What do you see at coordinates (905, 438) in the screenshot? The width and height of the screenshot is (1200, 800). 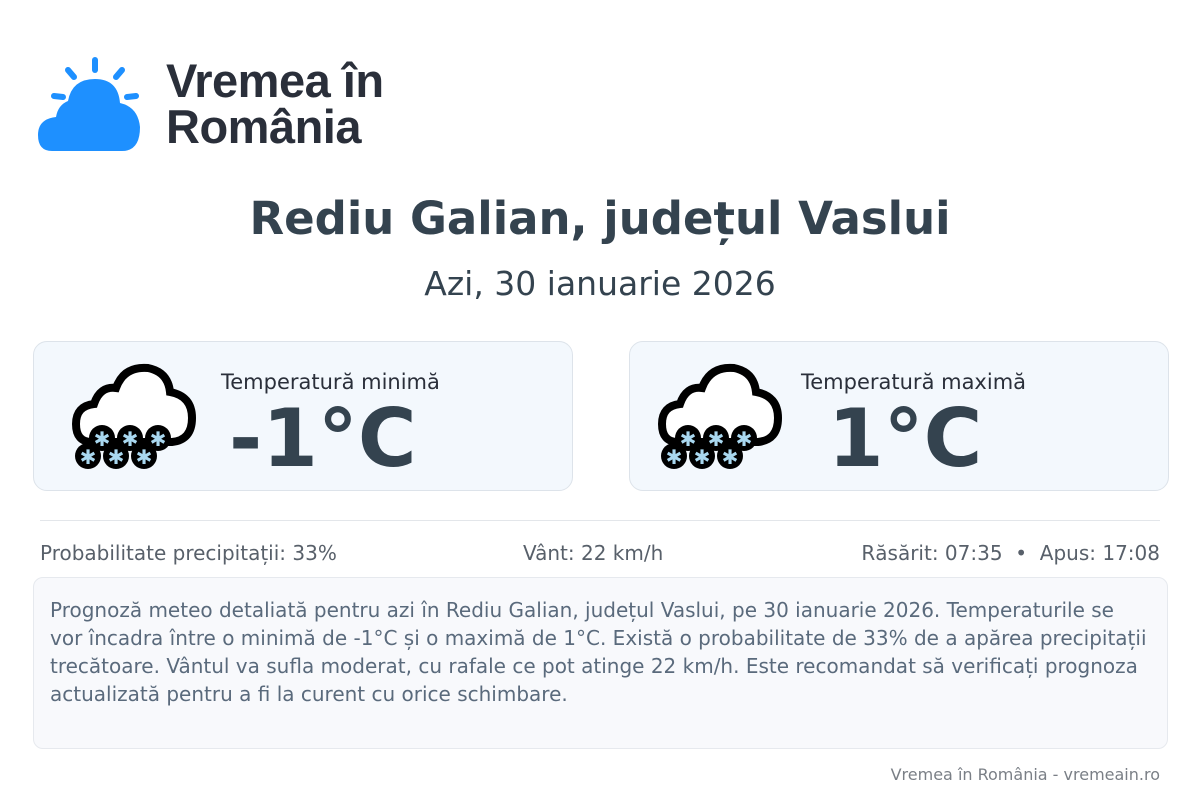 I see `max-temp-value: 1°C` at bounding box center [905, 438].